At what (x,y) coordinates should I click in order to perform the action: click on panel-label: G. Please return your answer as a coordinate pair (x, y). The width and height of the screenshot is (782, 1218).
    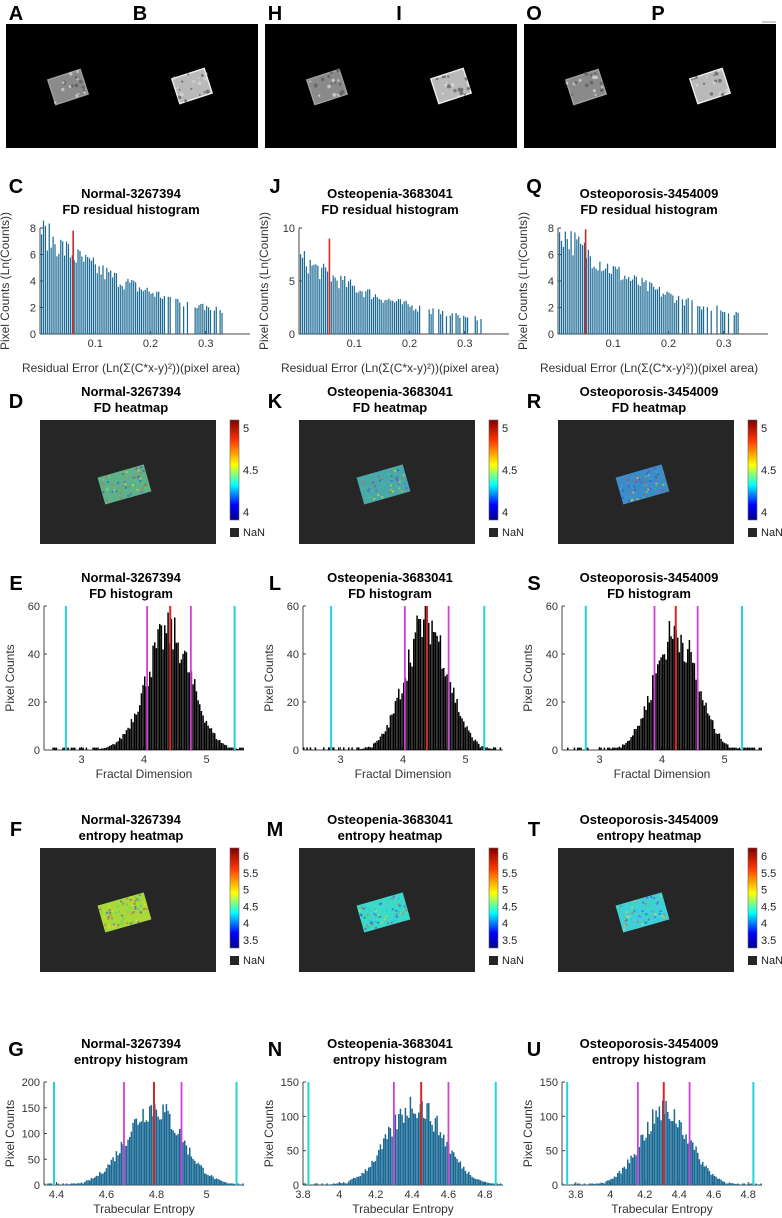
    Looking at the image, I should click on (16, 1050).